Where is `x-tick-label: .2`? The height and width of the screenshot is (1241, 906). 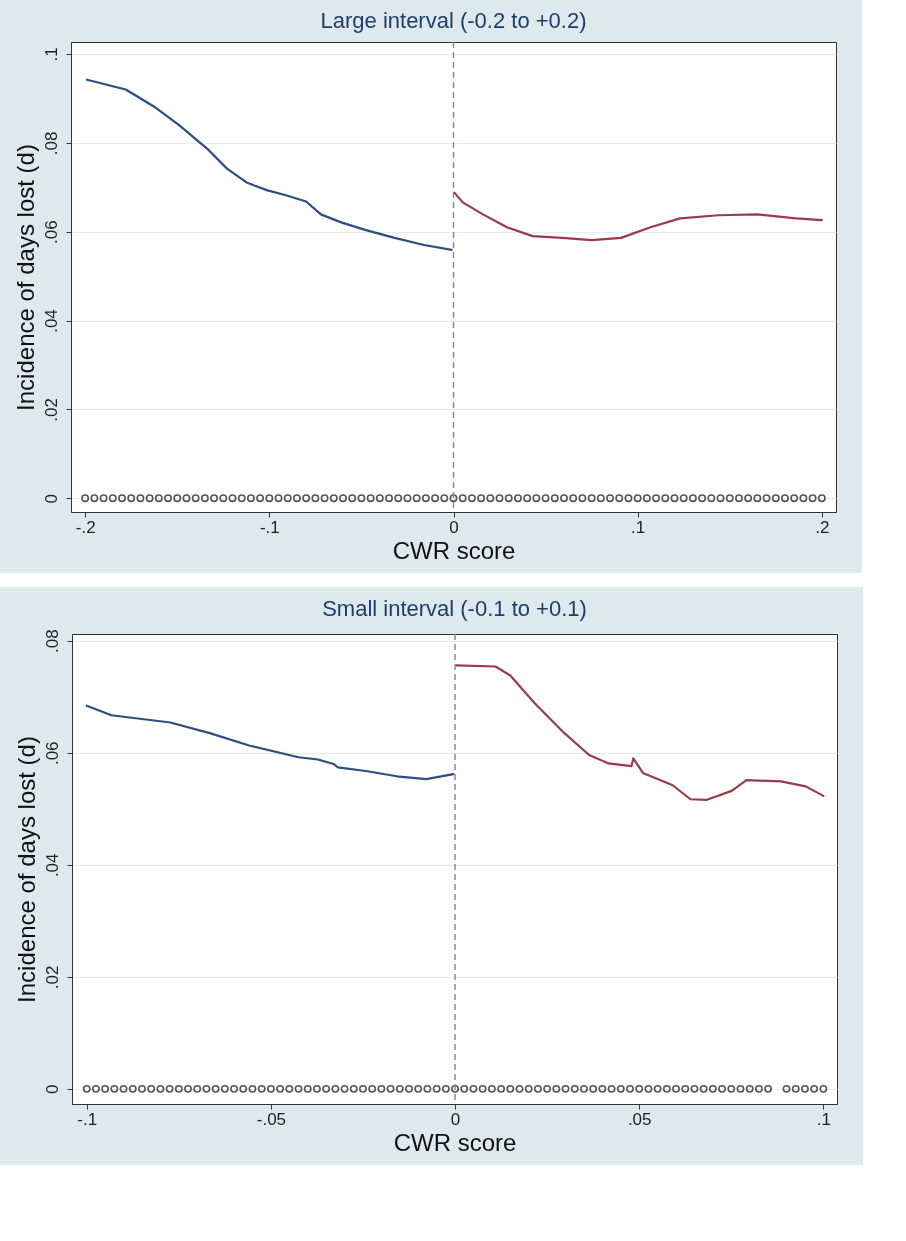 x-tick-label: .2 is located at coordinates (822, 527).